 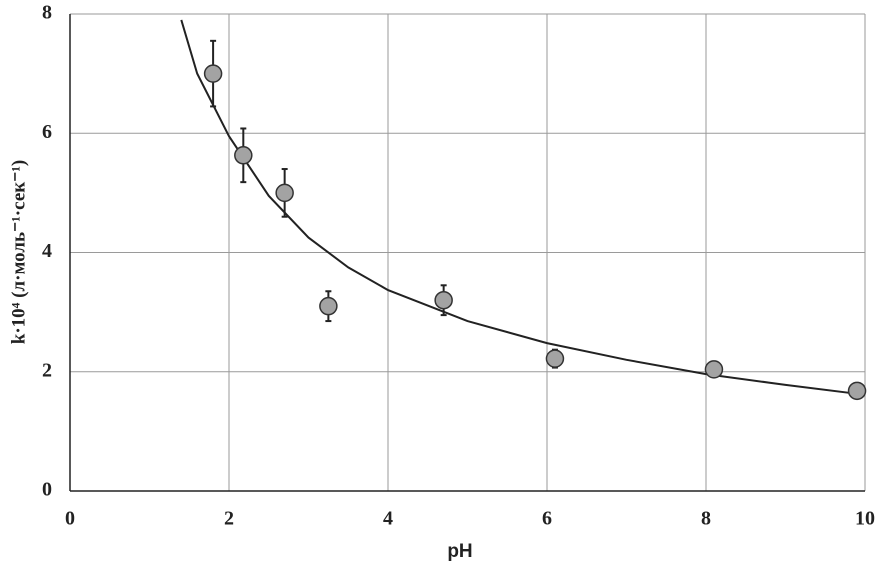 What do you see at coordinates (47, 132) in the screenshot?
I see `y-tick-label: 6` at bounding box center [47, 132].